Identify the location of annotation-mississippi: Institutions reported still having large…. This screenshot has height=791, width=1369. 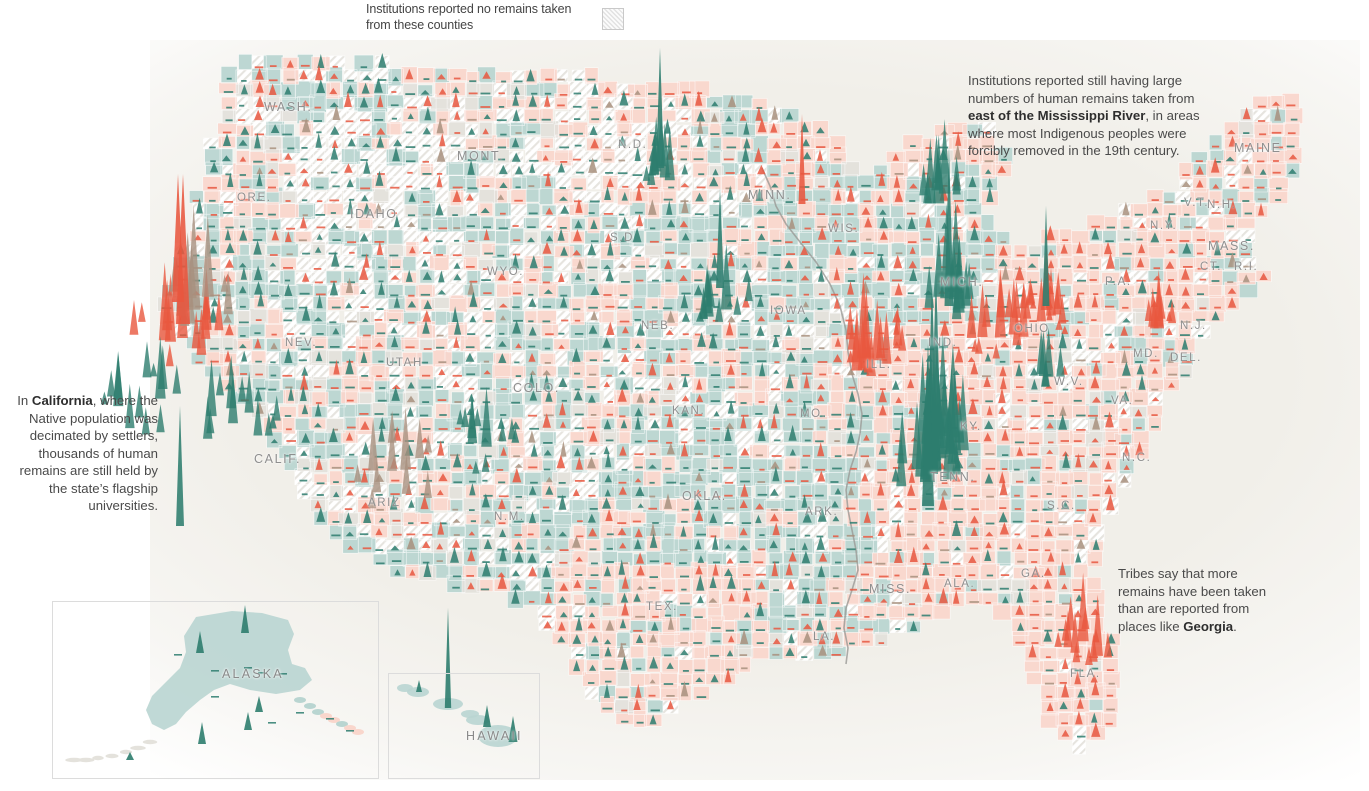
(1094, 116).